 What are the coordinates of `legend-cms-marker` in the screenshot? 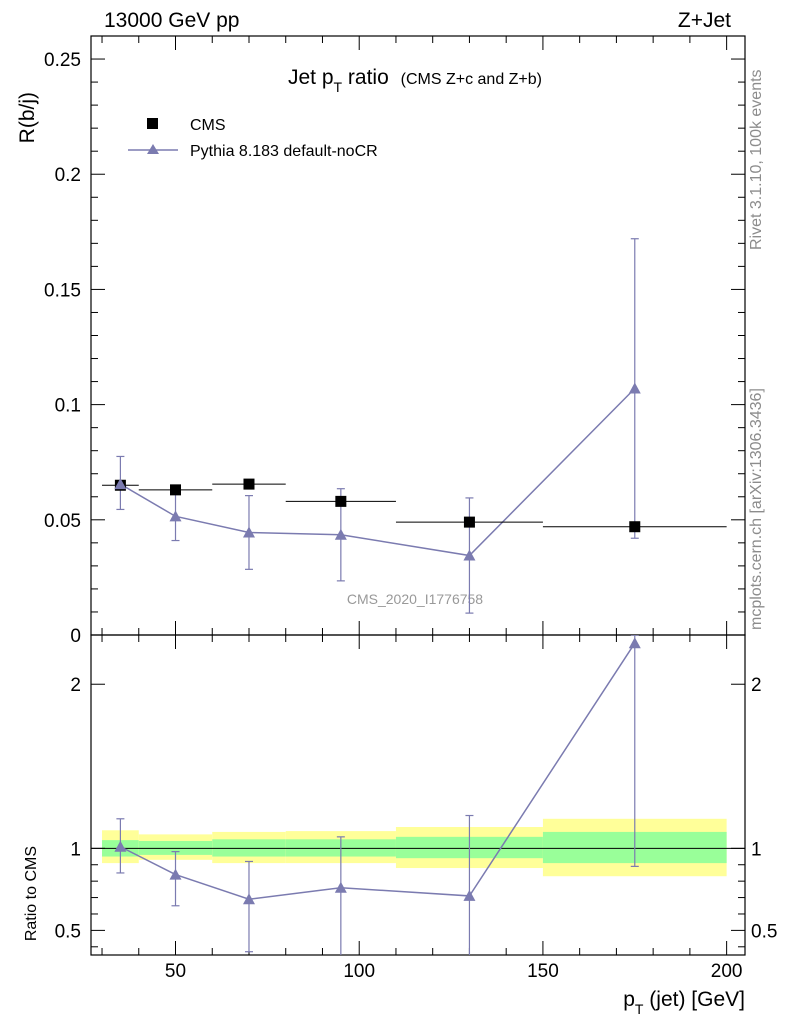 It's located at (152, 123).